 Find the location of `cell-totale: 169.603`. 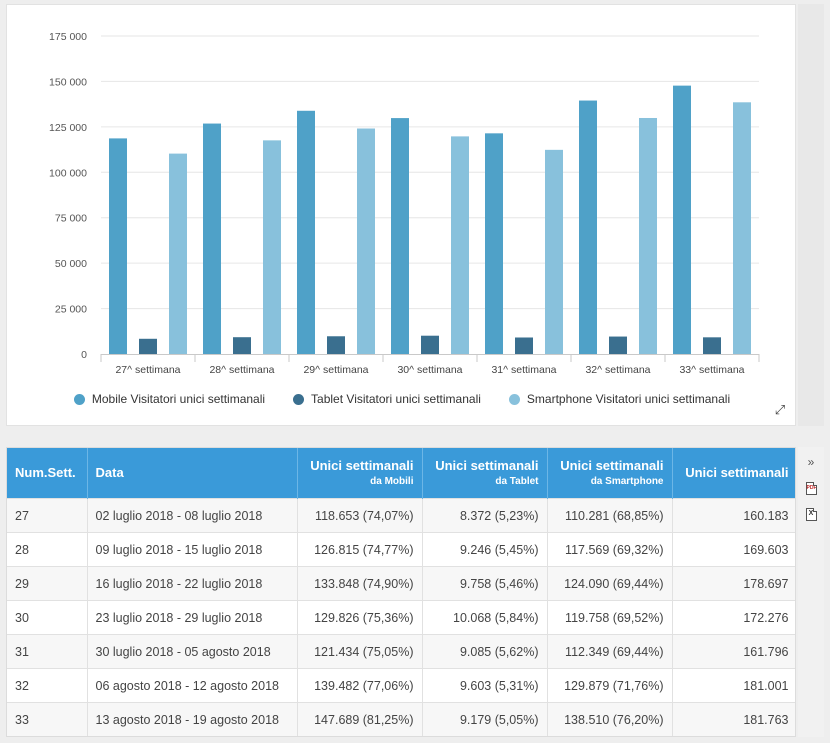

cell-totale: 169.603 is located at coordinates (733, 549).